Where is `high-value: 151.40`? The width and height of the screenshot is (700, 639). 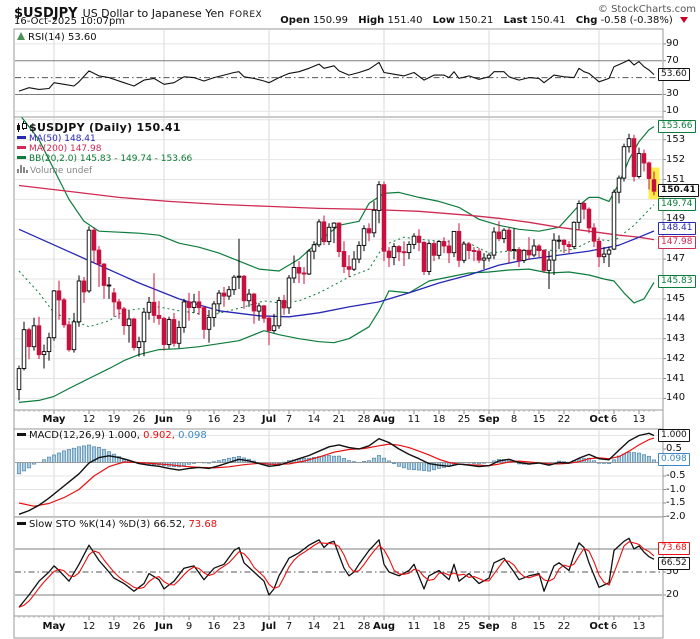 high-value: 151.40 is located at coordinates (405, 20).